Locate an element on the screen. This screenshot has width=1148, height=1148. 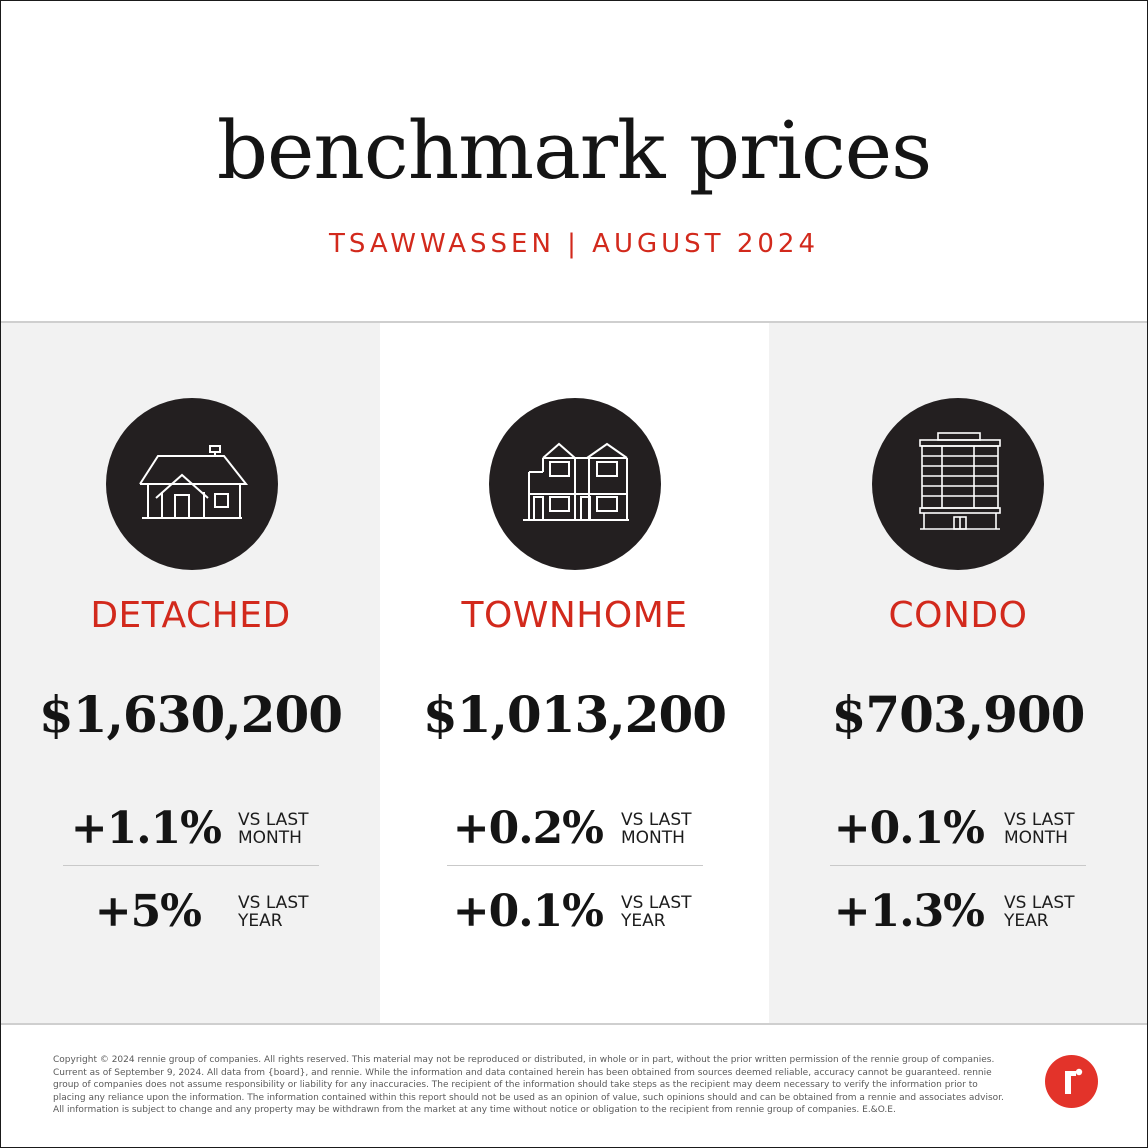
rennie-logo is located at coordinates (1071, 1081).